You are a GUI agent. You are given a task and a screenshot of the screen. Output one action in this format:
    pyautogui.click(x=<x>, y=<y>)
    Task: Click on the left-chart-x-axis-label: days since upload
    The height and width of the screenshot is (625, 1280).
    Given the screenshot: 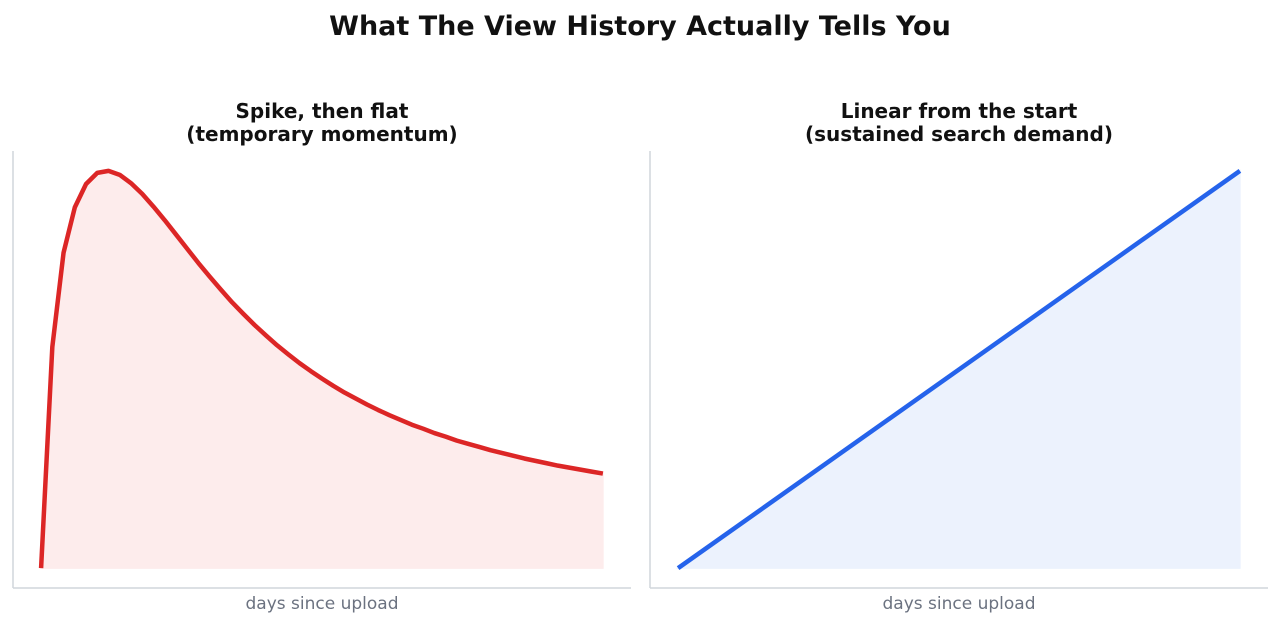 What is the action you would take?
    pyautogui.click(x=322, y=604)
    